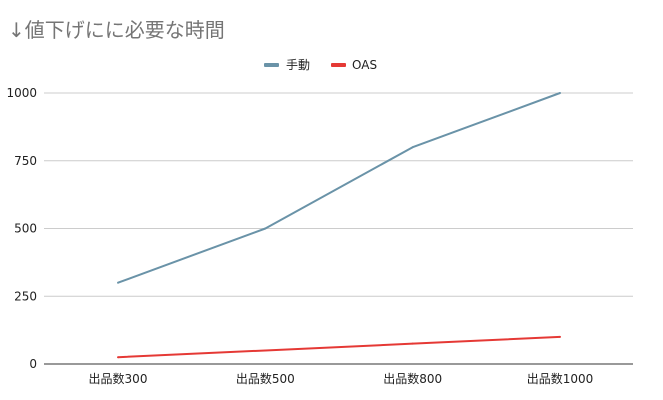 The height and width of the screenshot is (400, 663). Describe the element at coordinates (412, 378) in the screenshot. I see `x-tick-label: 出品数800` at that location.